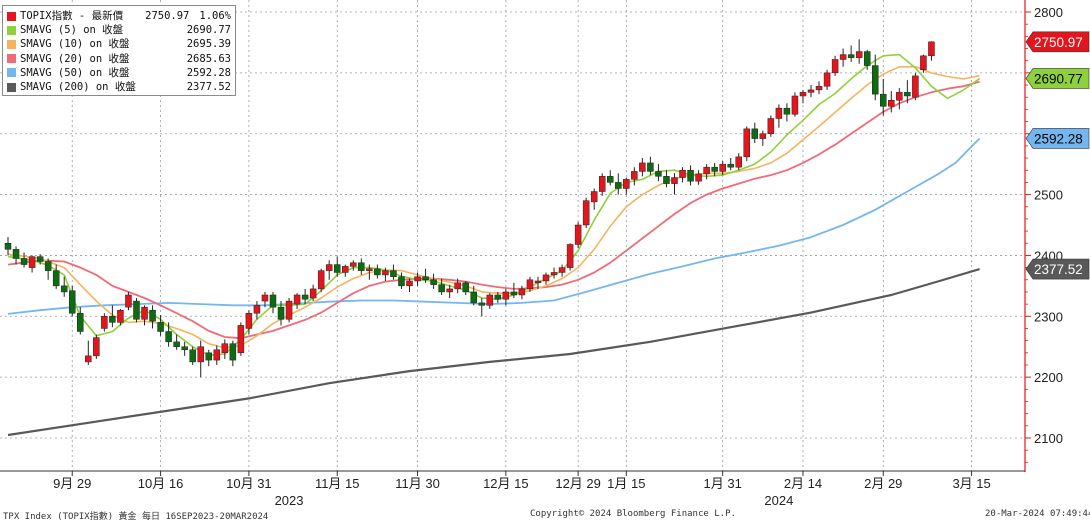 The image size is (1090, 523). Describe the element at coordinates (119, 30) in the screenshot. I see `legend-row-sma5: SMAVG (5) on 收盤 2690.77` at that location.